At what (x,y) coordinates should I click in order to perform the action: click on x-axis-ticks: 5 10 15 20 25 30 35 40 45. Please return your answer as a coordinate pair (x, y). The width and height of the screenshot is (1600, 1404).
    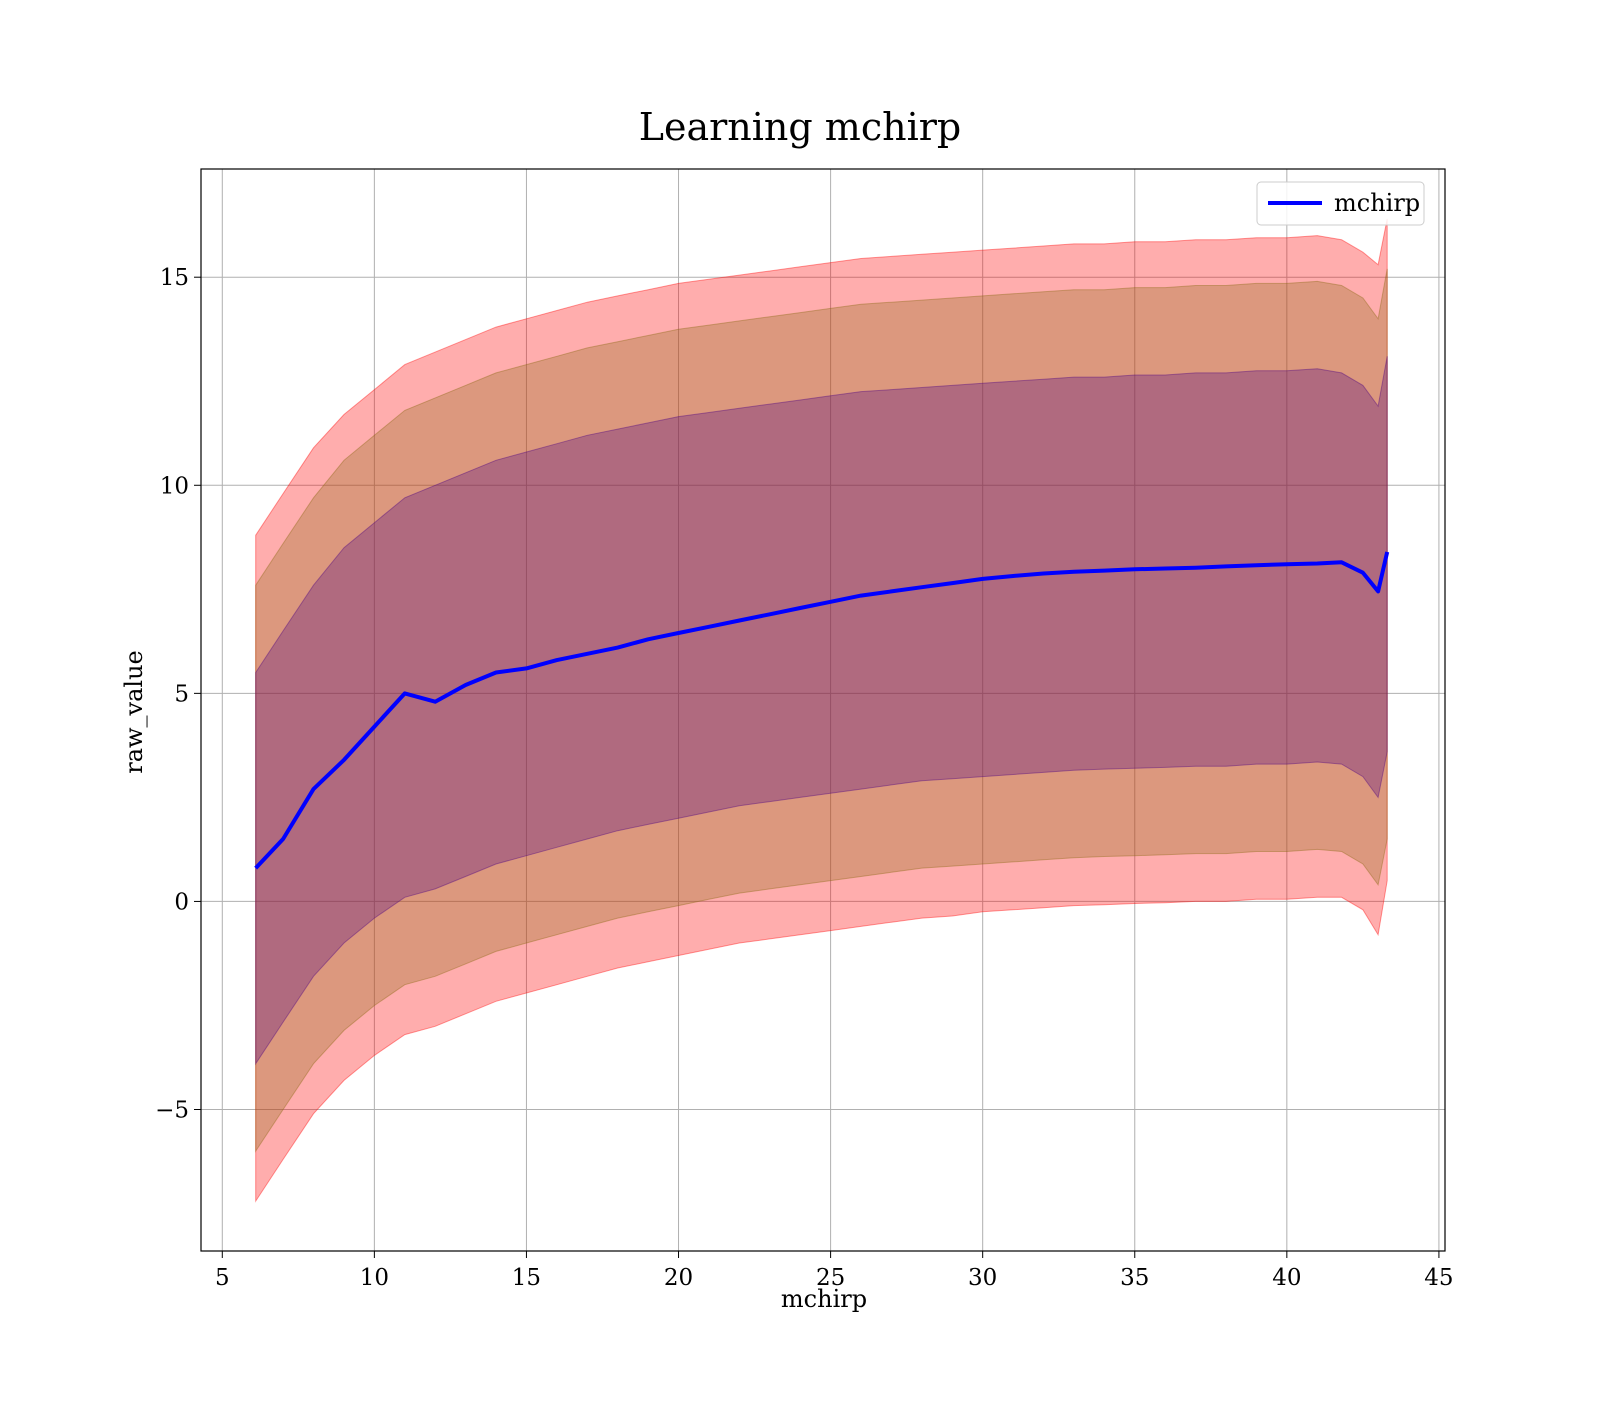
    Looking at the image, I should click on (834, 1271).